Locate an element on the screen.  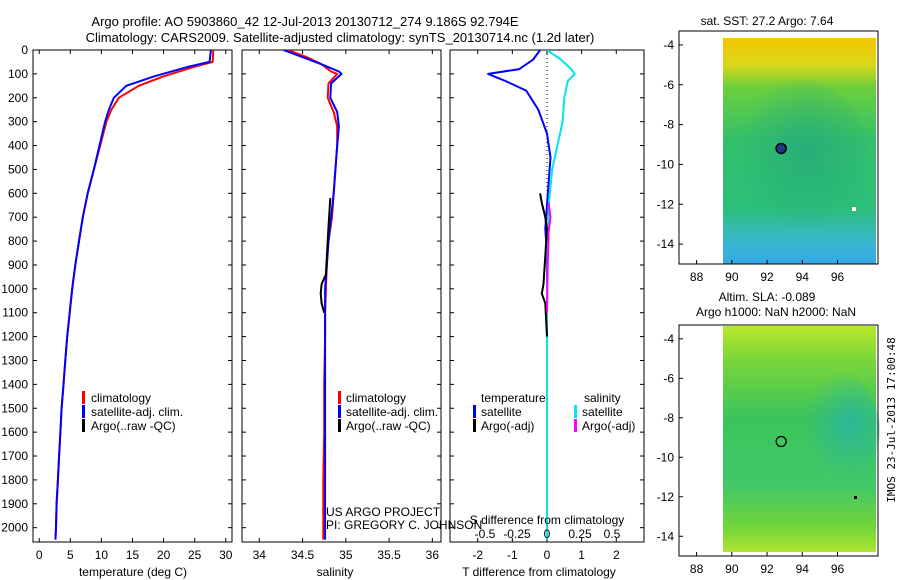
temperature-xlabel: temperature (deg C) is located at coordinates (133, 572).